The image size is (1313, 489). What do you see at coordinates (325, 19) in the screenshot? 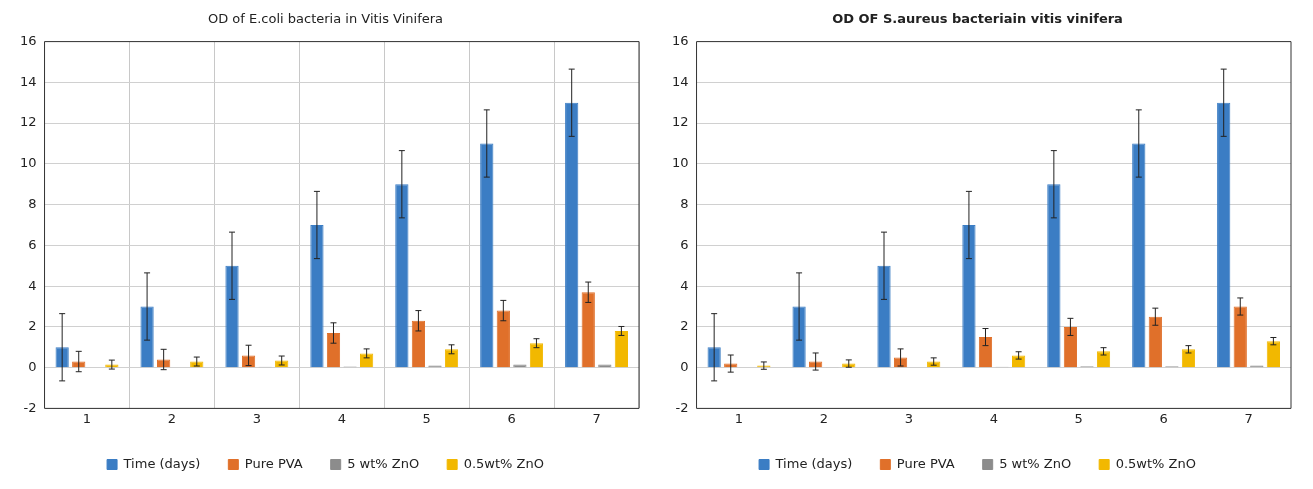
I see `chart-title: OD of E.coli bacteria in Vitis Vinifera` at bounding box center [325, 19].